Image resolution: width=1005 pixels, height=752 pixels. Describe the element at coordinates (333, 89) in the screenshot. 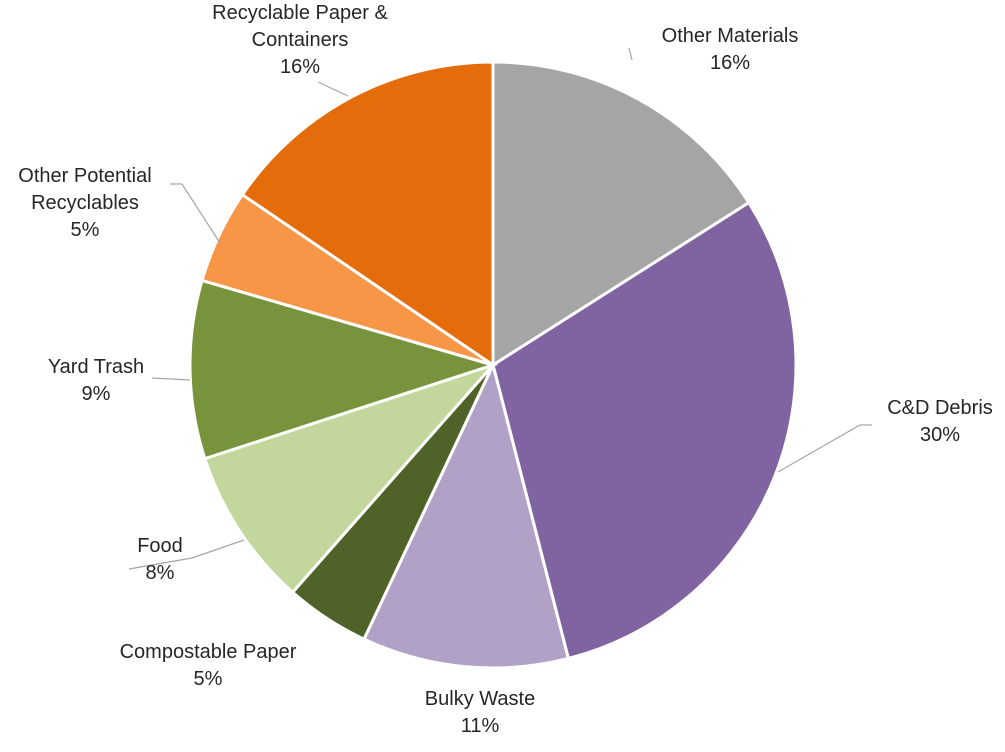

I see `leader-line-recyclable-paper-and-containers` at that location.